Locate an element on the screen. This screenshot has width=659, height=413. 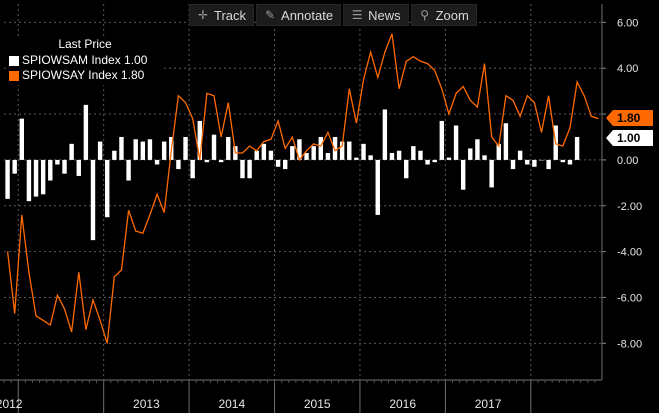
legend-entry-spiowsam: SPIOWSAM Index 1.00 is located at coordinates (85, 60).